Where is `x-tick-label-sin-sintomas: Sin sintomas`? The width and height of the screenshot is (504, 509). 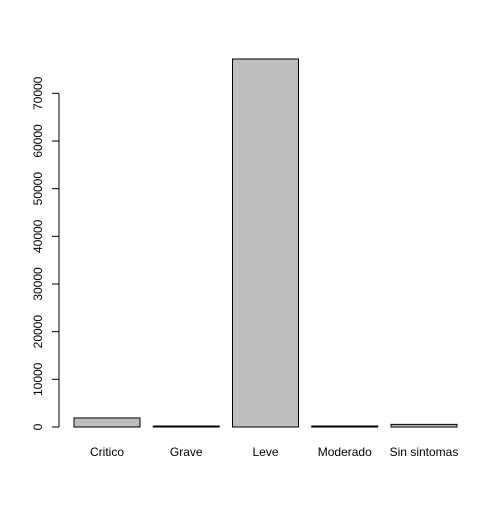 x-tick-label-sin-sintomas: Sin sintomas is located at coordinates (424, 452).